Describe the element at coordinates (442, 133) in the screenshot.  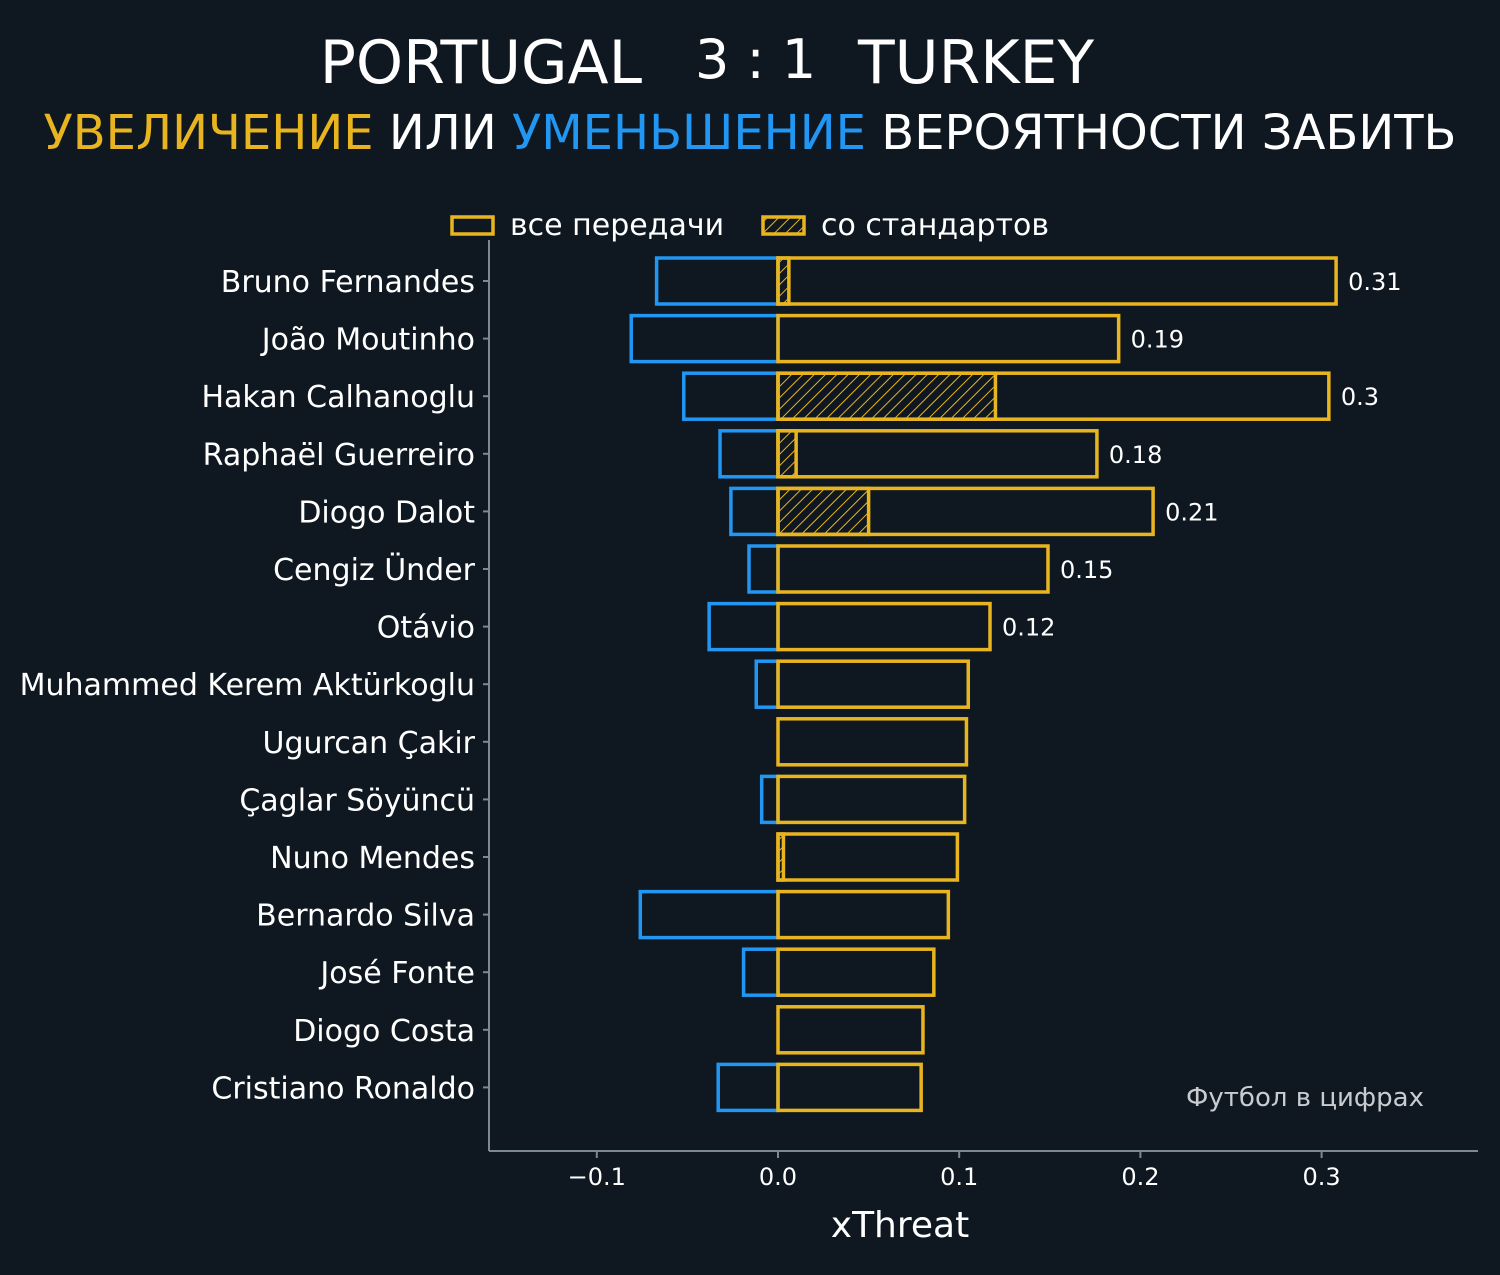
I see `subtitle-or: ИЛИ` at that location.